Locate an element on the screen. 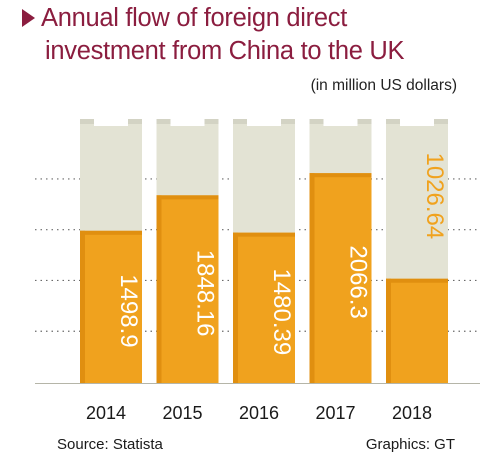 This screenshot has height=471, width=500. value-label-2015: 1848.16 is located at coordinates (205, 293).